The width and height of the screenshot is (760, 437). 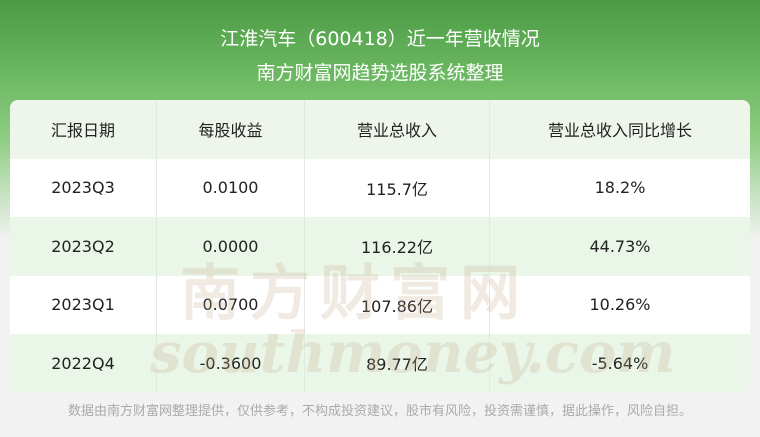 What do you see at coordinates (397, 246) in the screenshot?
I see `table-cell: 116.22亿` at bounding box center [397, 246].